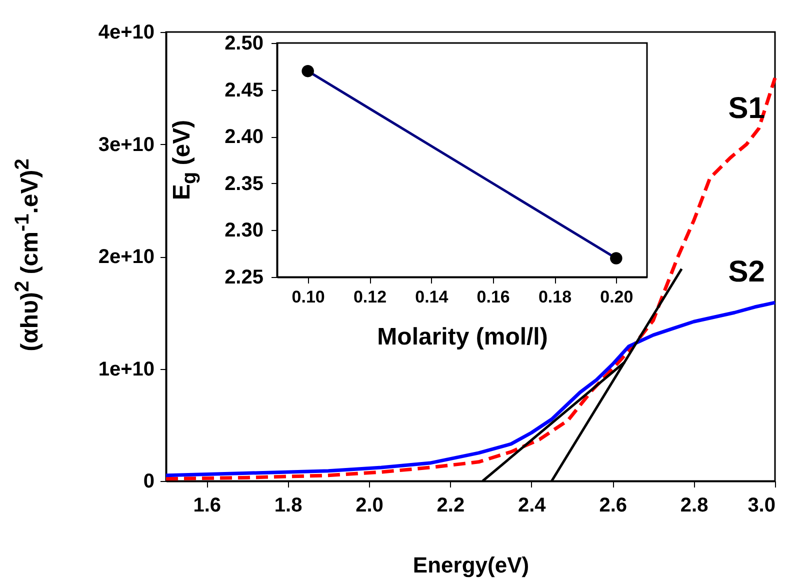  Describe the element at coordinates (471, 565) in the screenshot. I see `x-axis-title: Energy(eV)` at that location.